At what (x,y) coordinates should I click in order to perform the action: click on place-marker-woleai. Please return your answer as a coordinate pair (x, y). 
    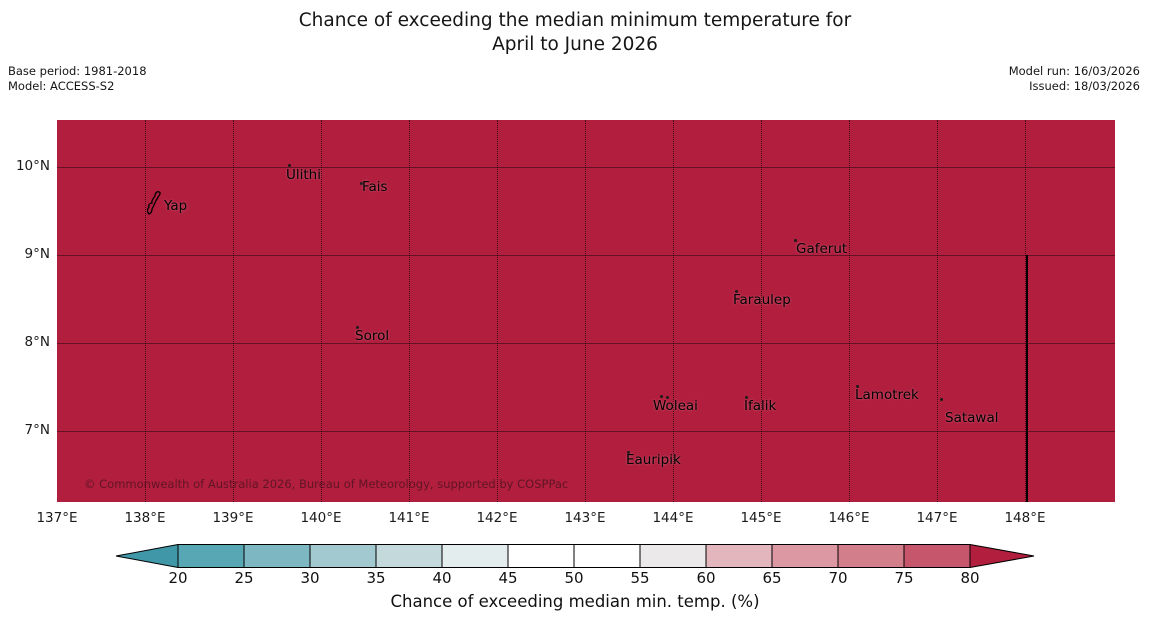
    Looking at the image, I should click on (661, 396).